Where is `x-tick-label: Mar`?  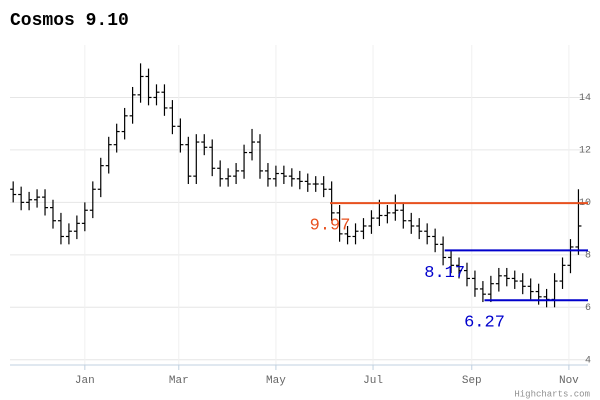
x-tick-label: Mar is located at coordinates (179, 381).